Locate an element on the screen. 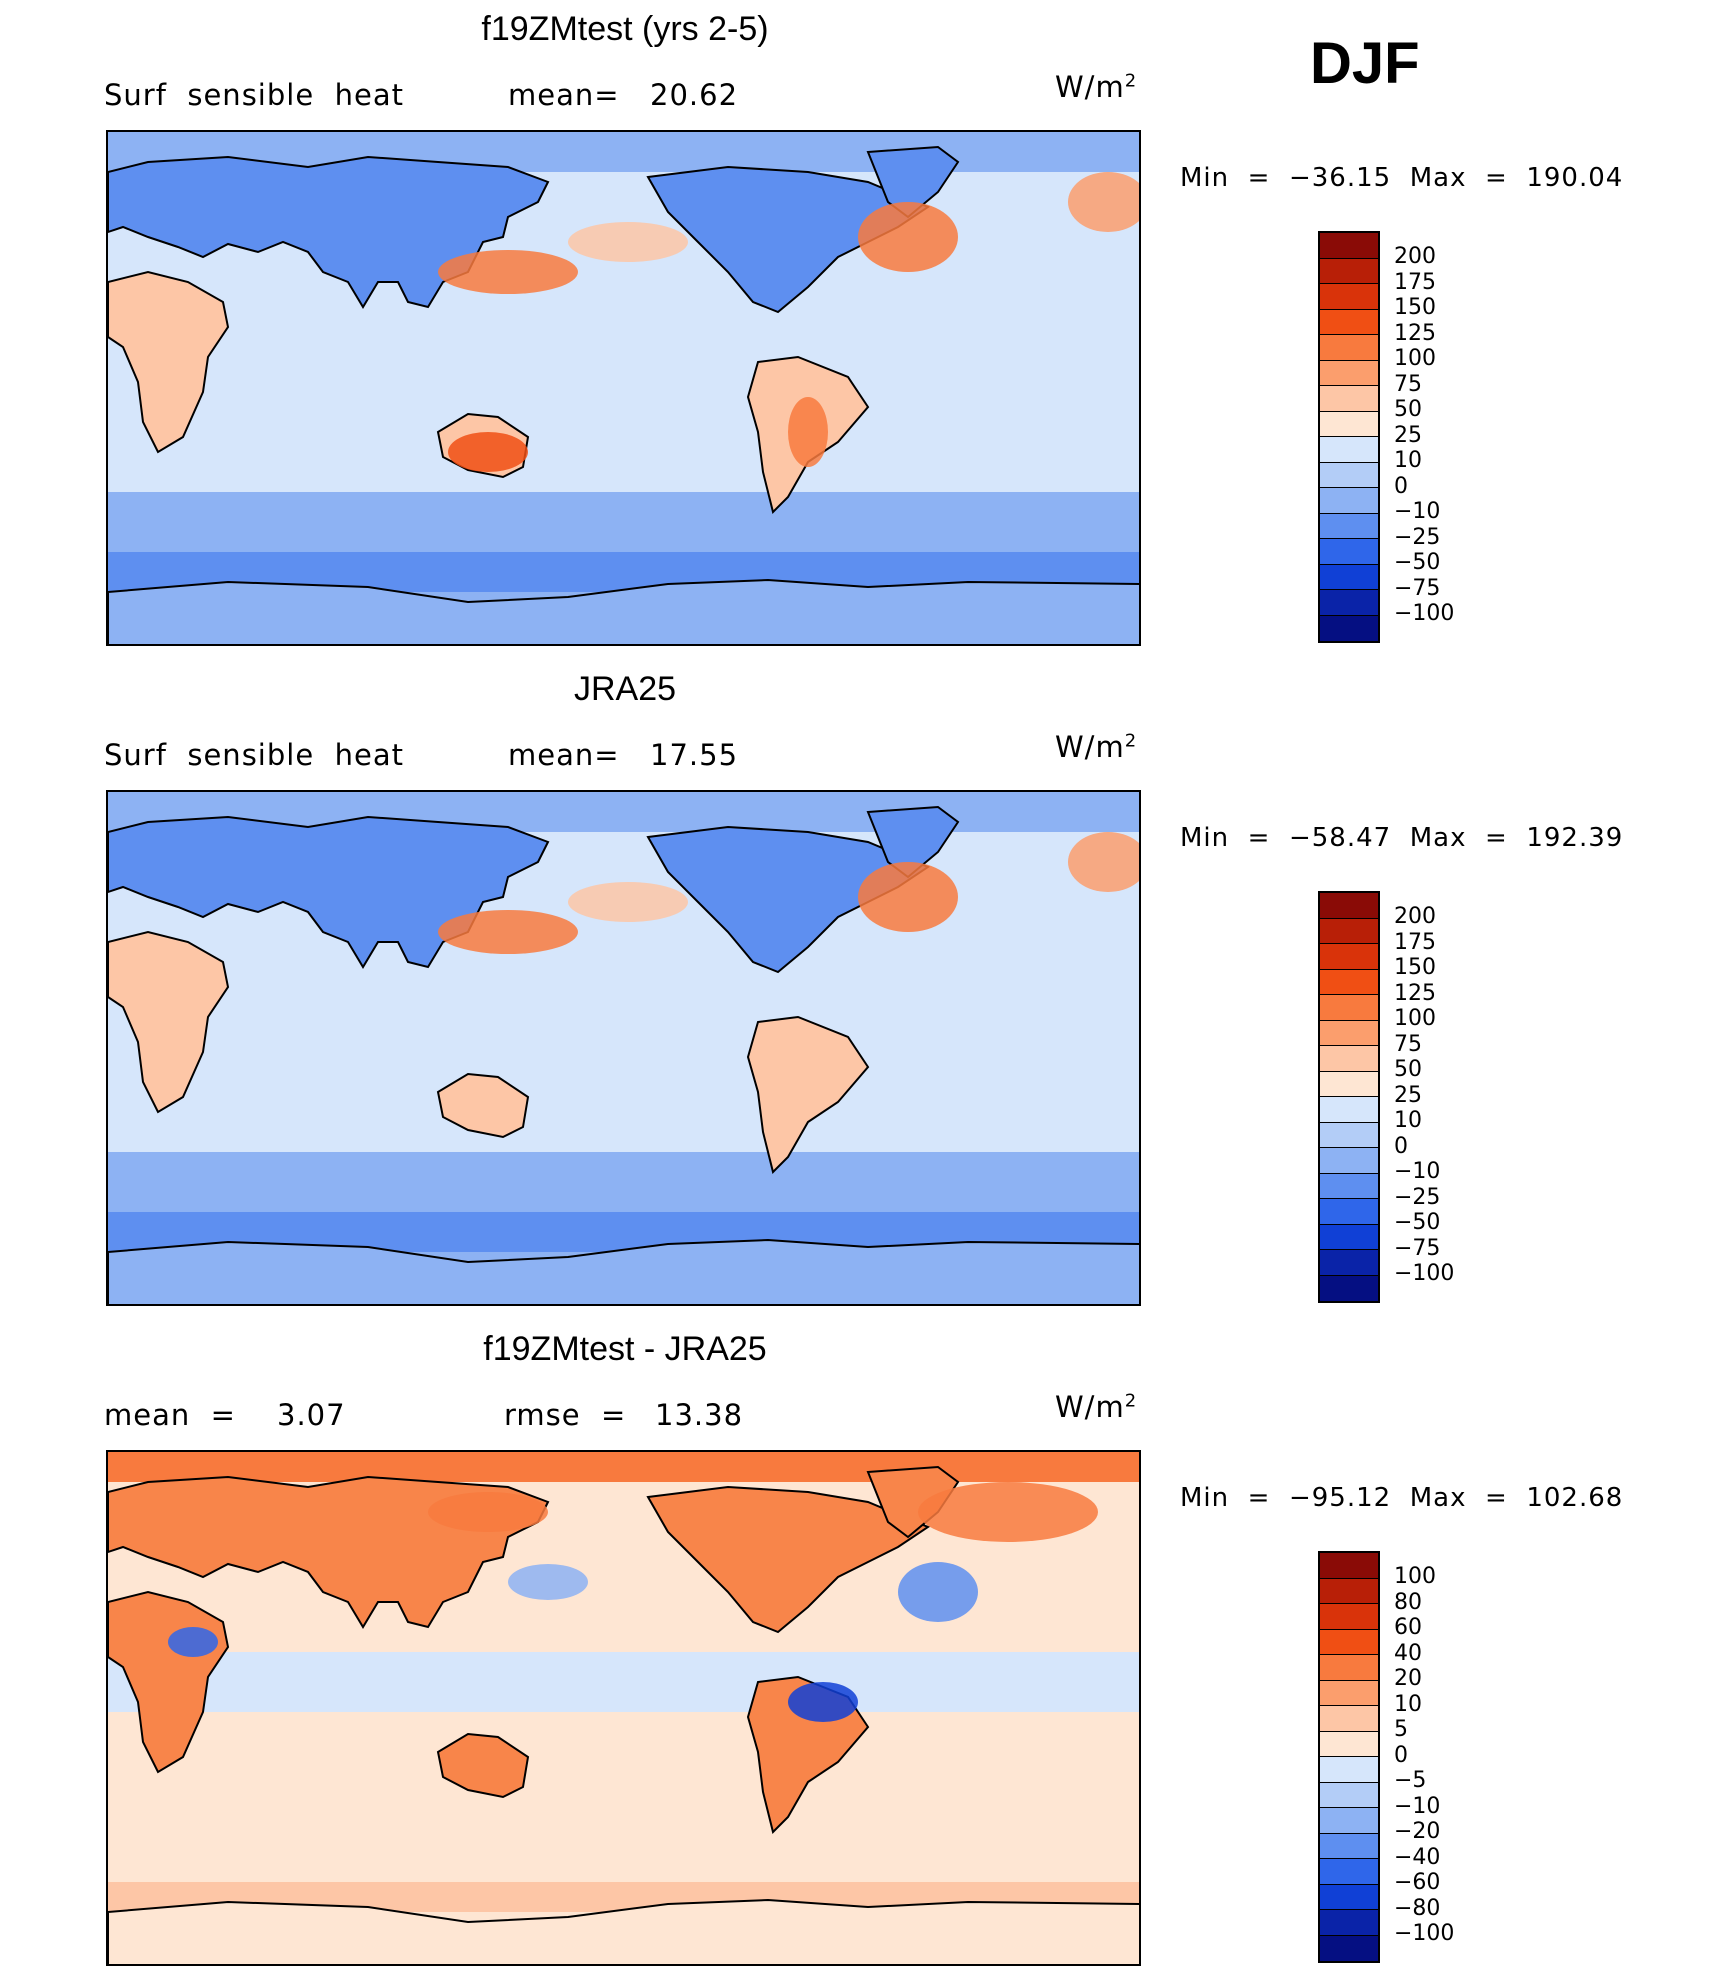  panel-2-mean-label: mean= is located at coordinates (564, 755).